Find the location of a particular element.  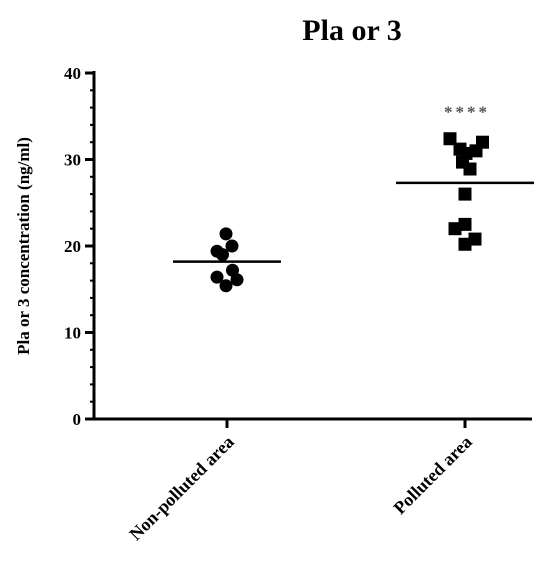

x-category-label: Polluted area is located at coordinates (432, 475).